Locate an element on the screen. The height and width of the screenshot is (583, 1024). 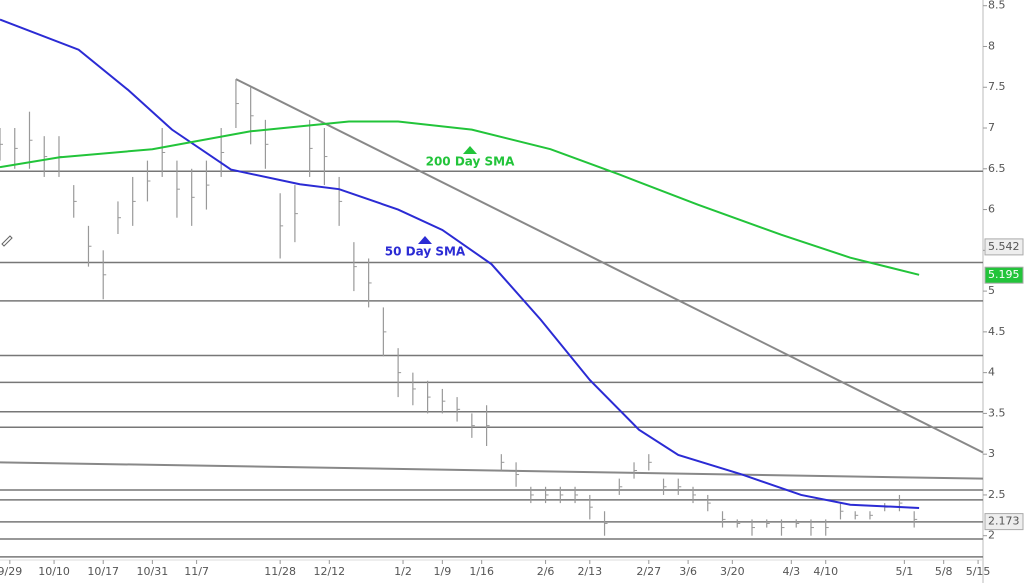
y-tick-label: 5 is located at coordinates (991, 290).